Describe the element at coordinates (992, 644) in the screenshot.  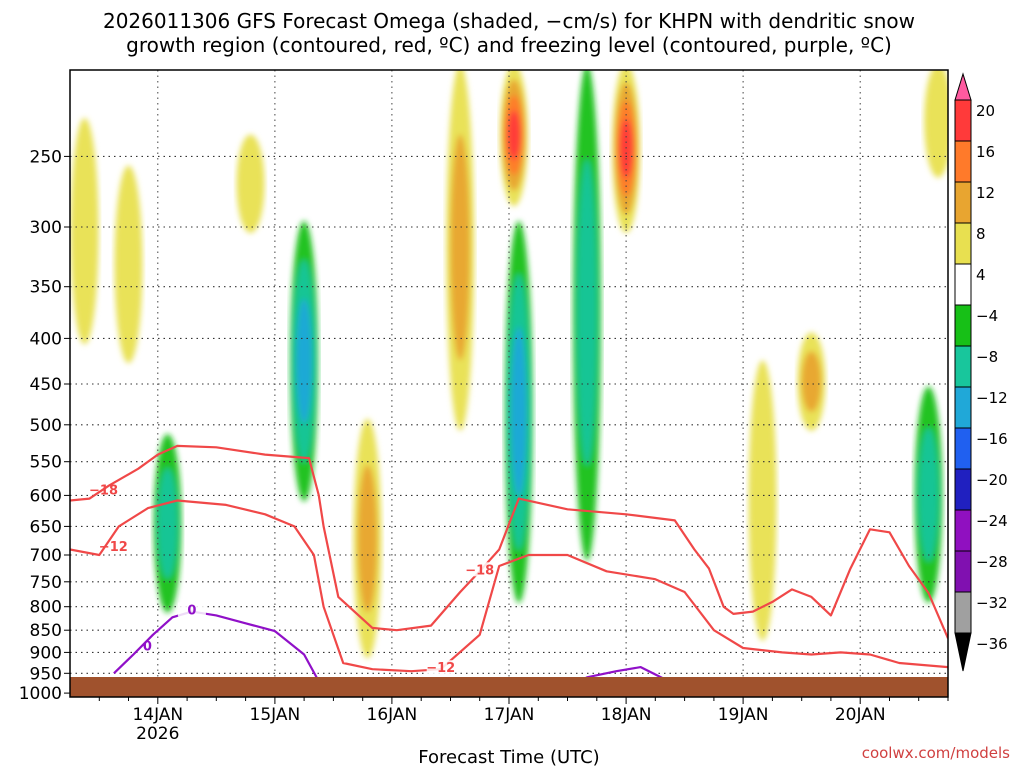
I see `colorbar-tick-label: −36` at that location.